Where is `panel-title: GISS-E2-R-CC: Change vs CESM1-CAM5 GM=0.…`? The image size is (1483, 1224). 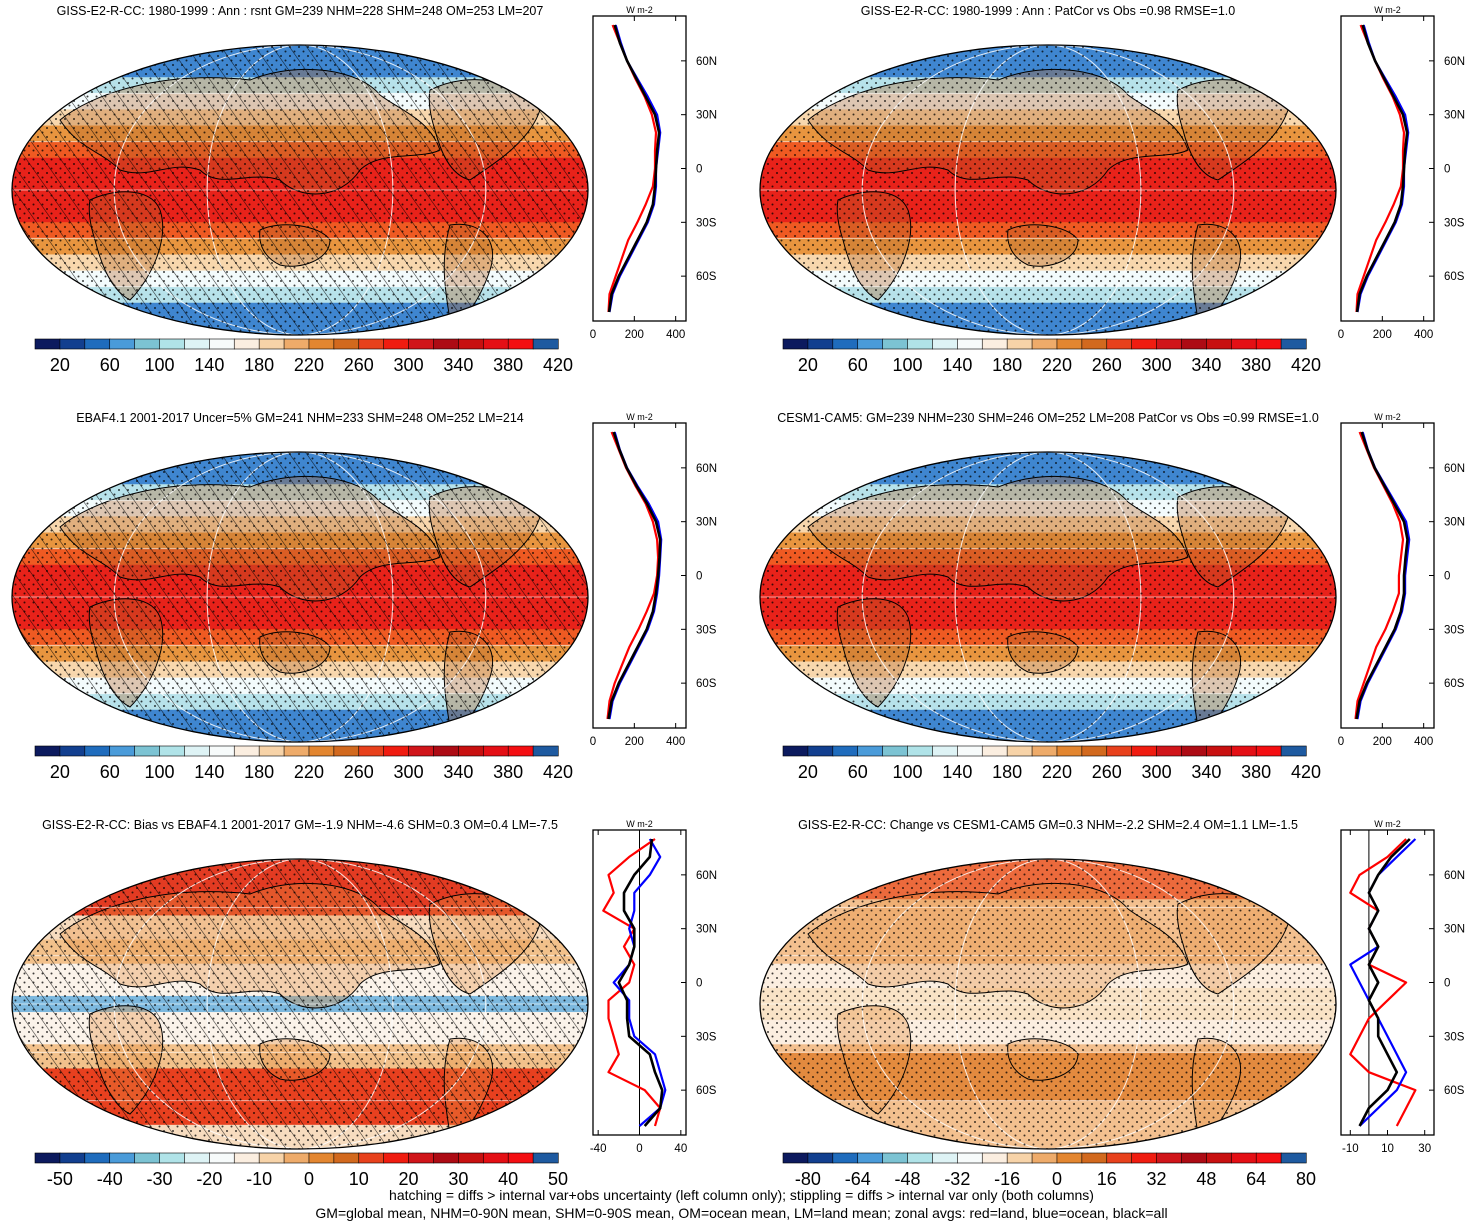 panel-title: GISS-E2-R-CC: Change vs CESM1-CAM5 GM=0.… is located at coordinates (1048, 825).